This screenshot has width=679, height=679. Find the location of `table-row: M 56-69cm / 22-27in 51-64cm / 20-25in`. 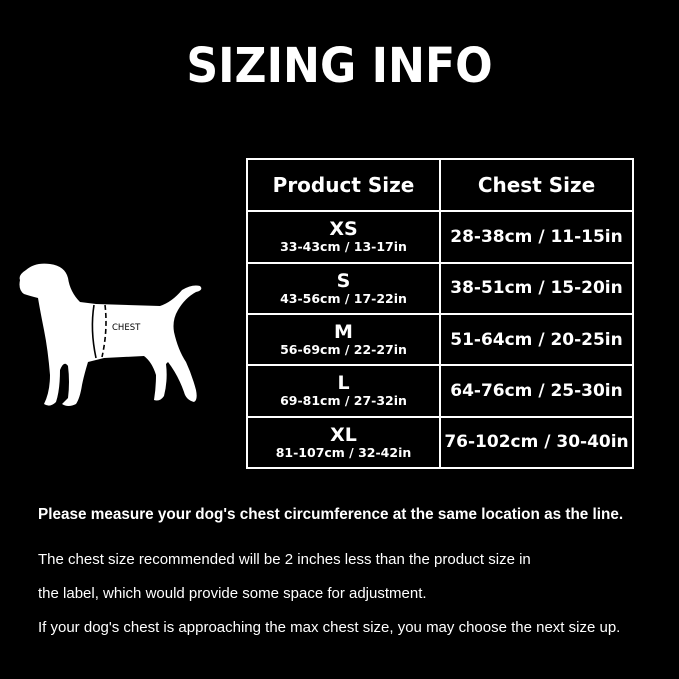

table-row: M 56-69cm / 22-27in 51-64cm / 20-25in is located at coordinates (440, 339).